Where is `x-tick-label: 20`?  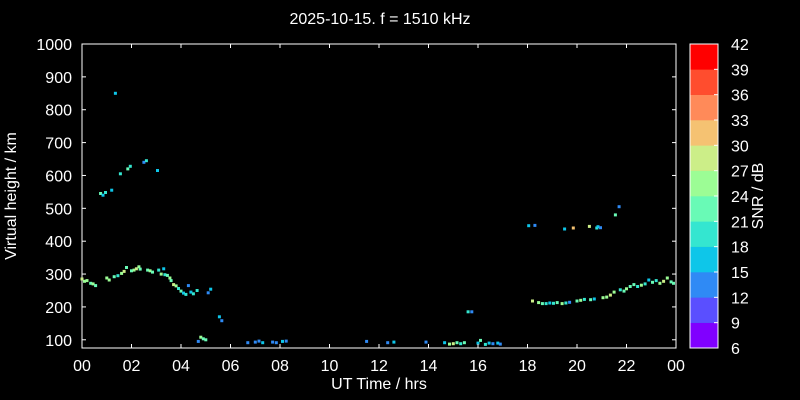
x-tick-label: 20 is located at coordinates (577, 366).